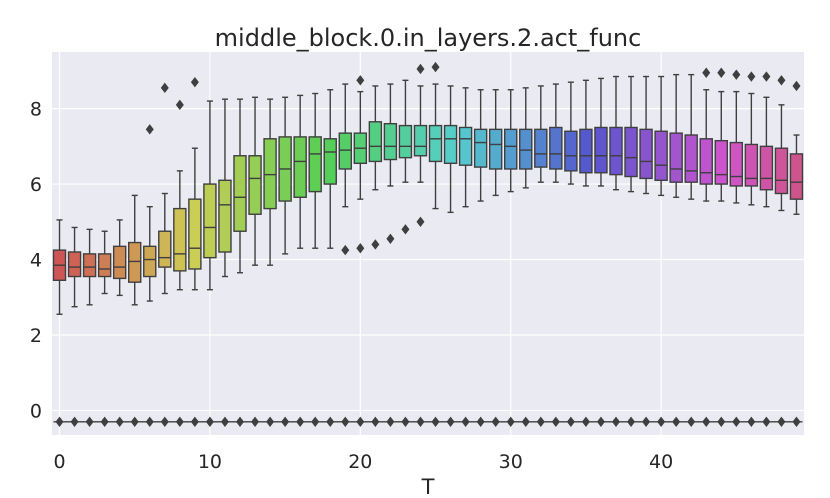 This screenshot has height=498, width=830. I want to click on x-tick-label: 10, so click(210, 462).